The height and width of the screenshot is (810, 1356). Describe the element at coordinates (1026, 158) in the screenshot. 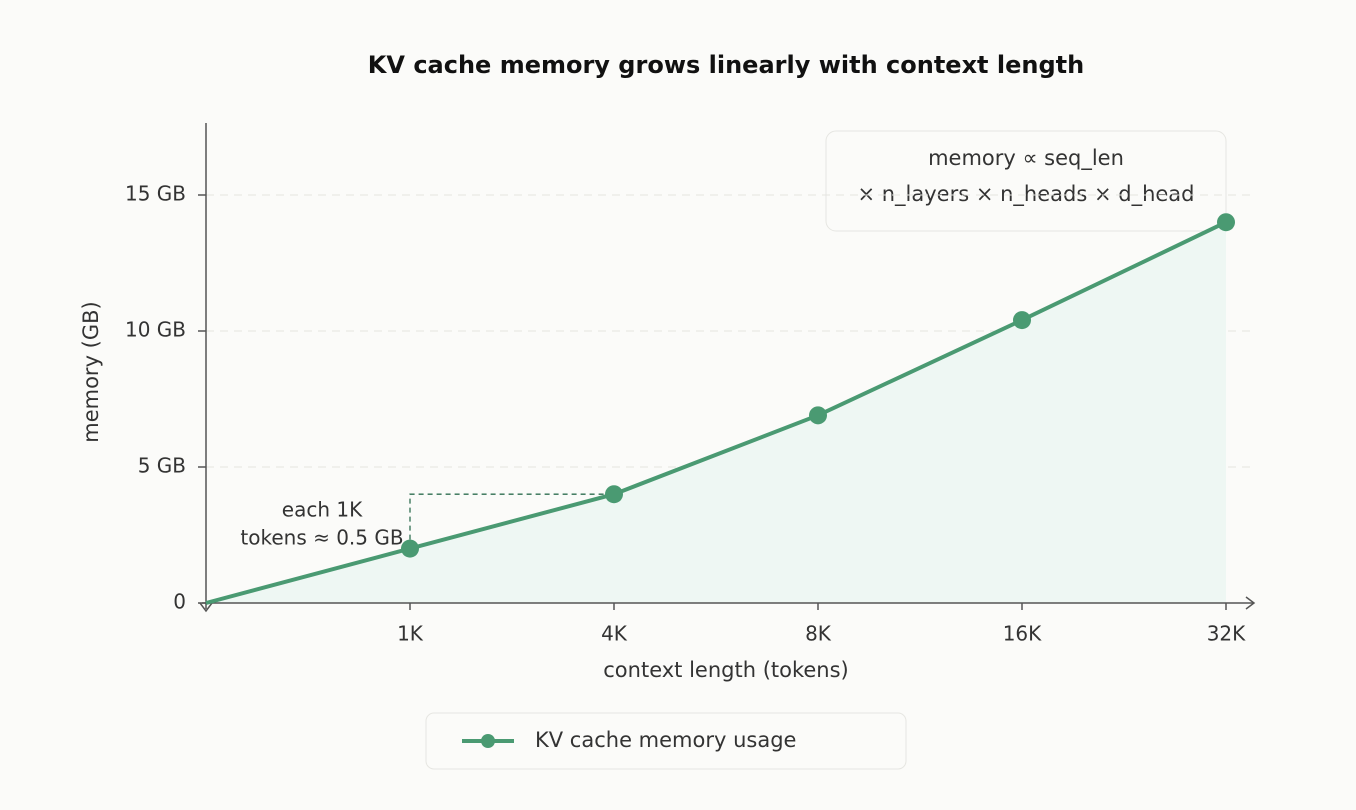

I see `formula-text: memory ∝ seq_len` at that location.